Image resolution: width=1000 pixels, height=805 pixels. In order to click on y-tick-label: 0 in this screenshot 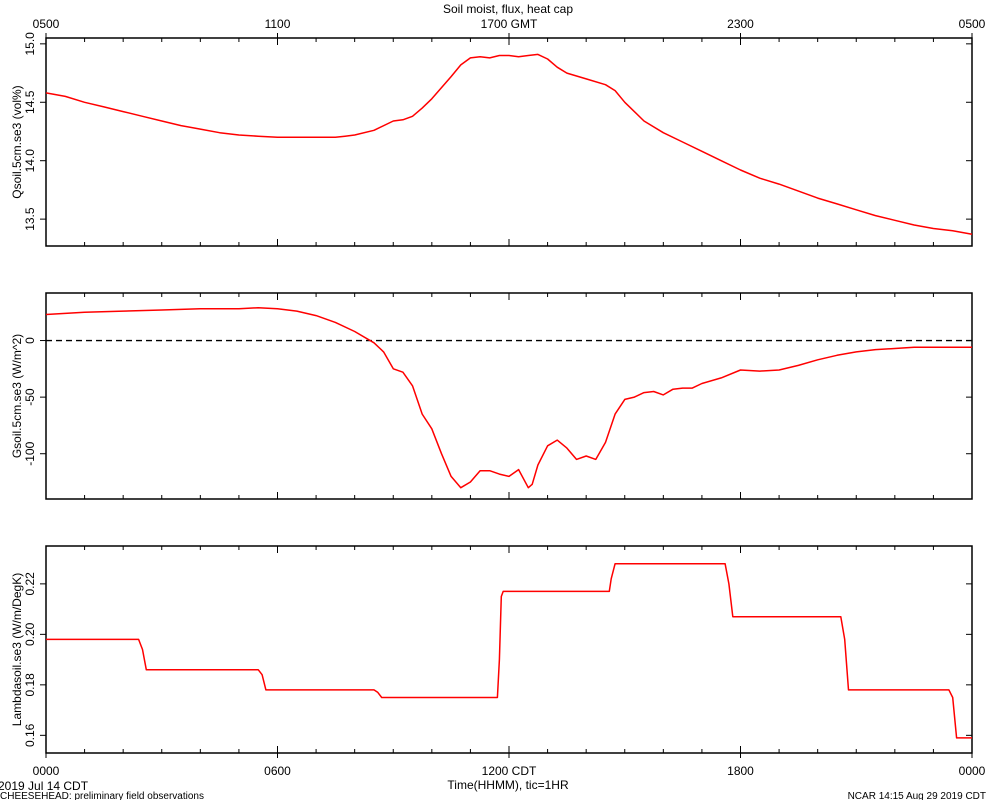, I will do `click(30, 340)`.